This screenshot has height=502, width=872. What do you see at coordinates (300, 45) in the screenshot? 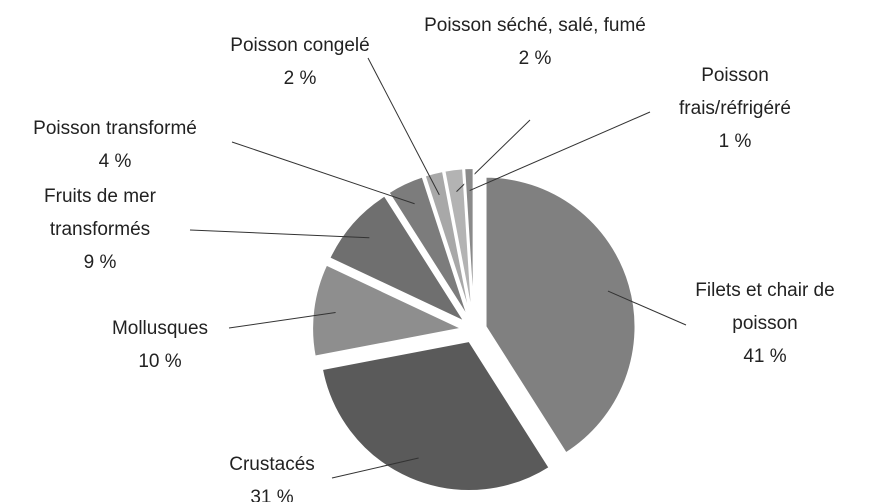
I see `category-name: Poisson congelé` at bounding box center [300, 45].